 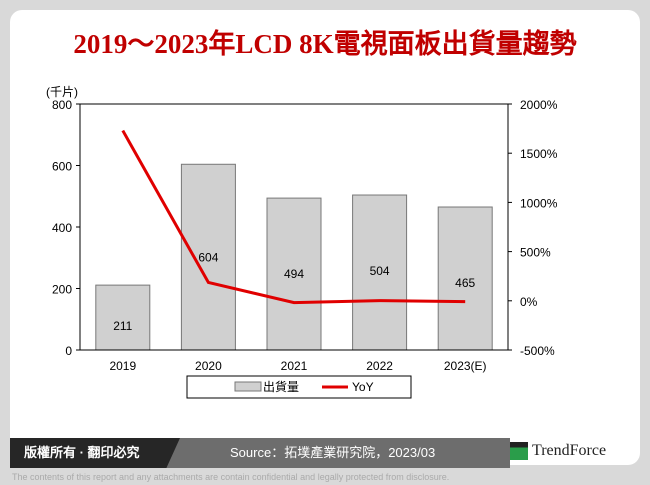 What do you see at coordinates (62, 92) in the screenshot?
I see `y-axis-label: (千片)` at bounding box center [62, 92].